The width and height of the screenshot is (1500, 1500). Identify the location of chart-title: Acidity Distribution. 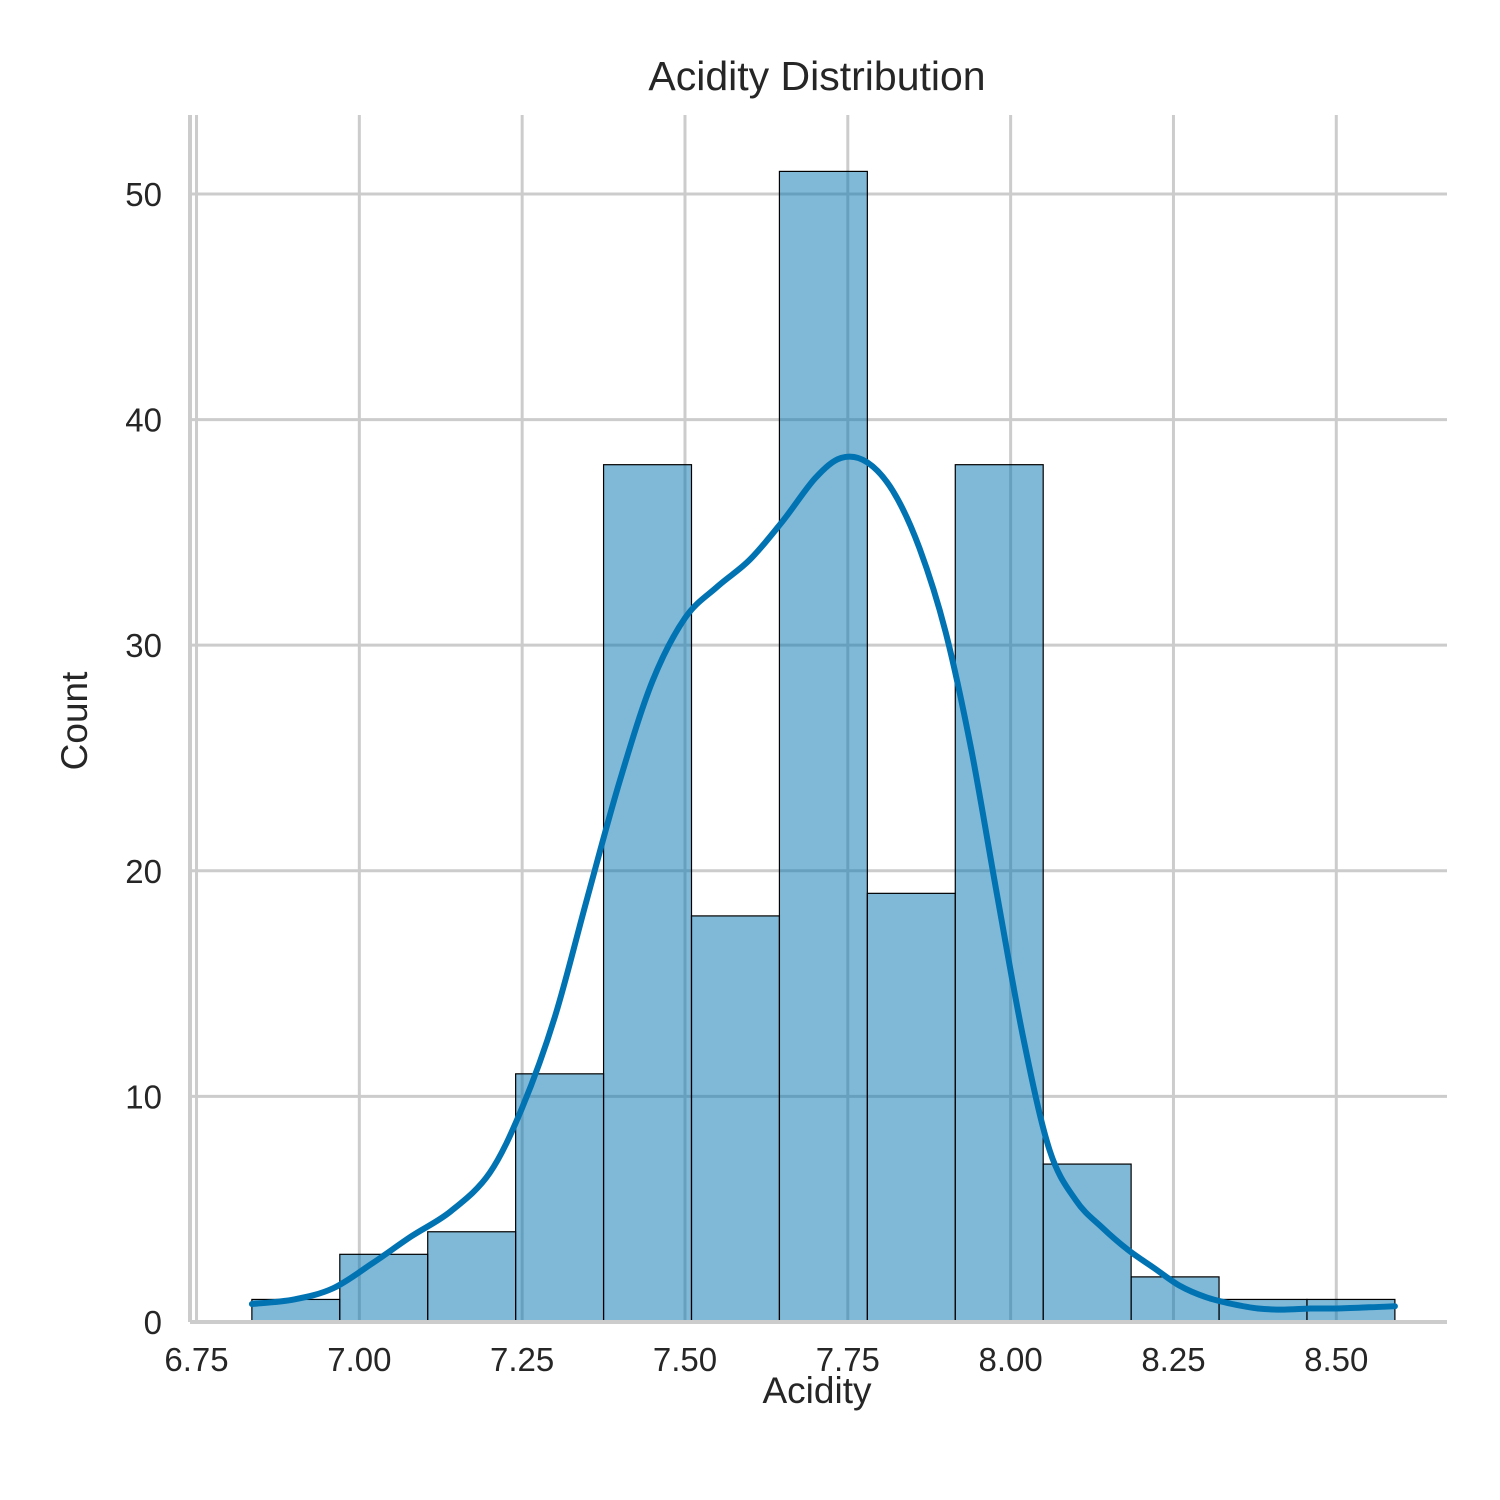
(816, 76).